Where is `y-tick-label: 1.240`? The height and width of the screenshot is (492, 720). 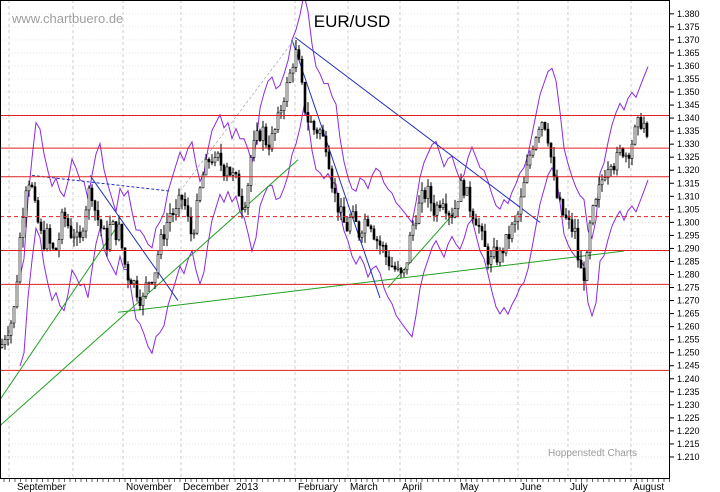
y-tick-label: 1.240 is located at coordinates (688, 379).